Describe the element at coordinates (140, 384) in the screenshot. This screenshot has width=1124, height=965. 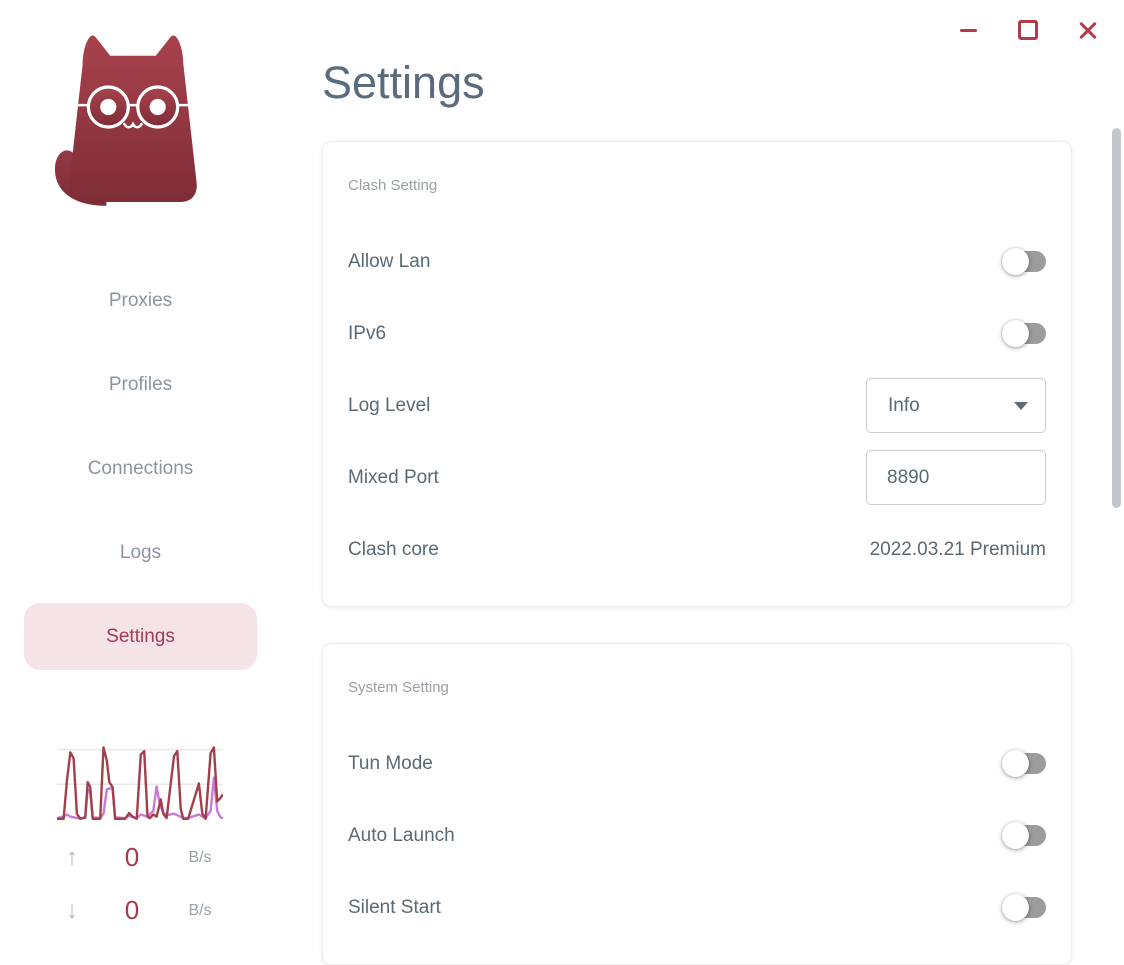
I see `sidebar-item-profiles: Profiles` at that location.